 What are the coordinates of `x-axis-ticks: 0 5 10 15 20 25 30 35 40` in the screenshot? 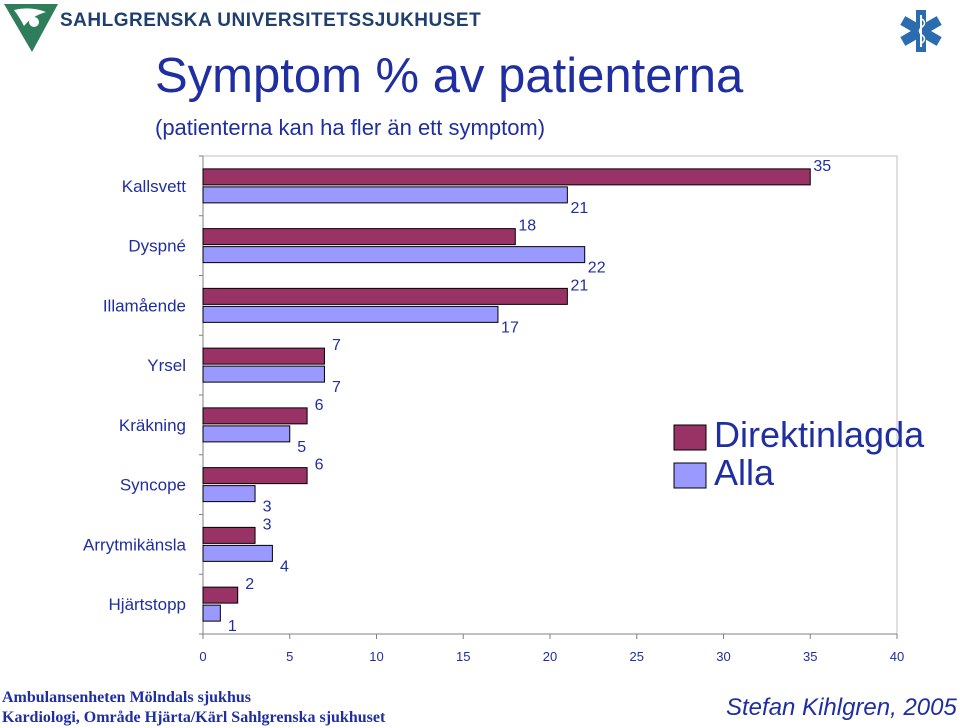 It's located at (551, 649).